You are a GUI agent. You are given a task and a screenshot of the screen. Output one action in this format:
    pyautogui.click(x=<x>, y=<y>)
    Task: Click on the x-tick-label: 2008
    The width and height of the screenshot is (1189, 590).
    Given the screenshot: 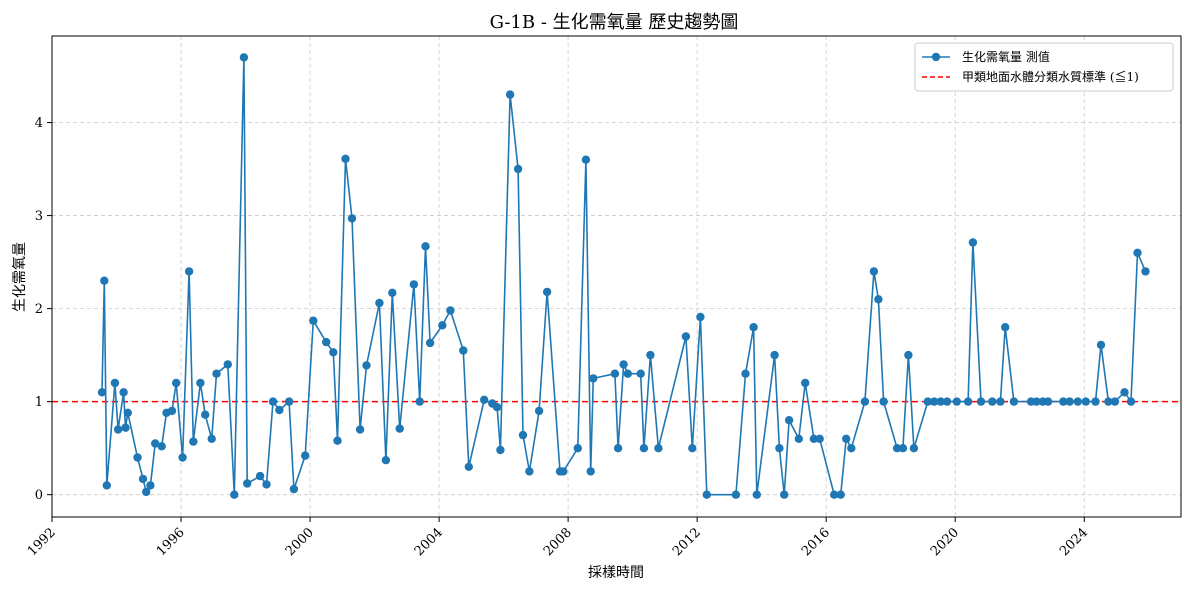 What is the action you would take?
    pyautogui.click(x=558, y=542)
    